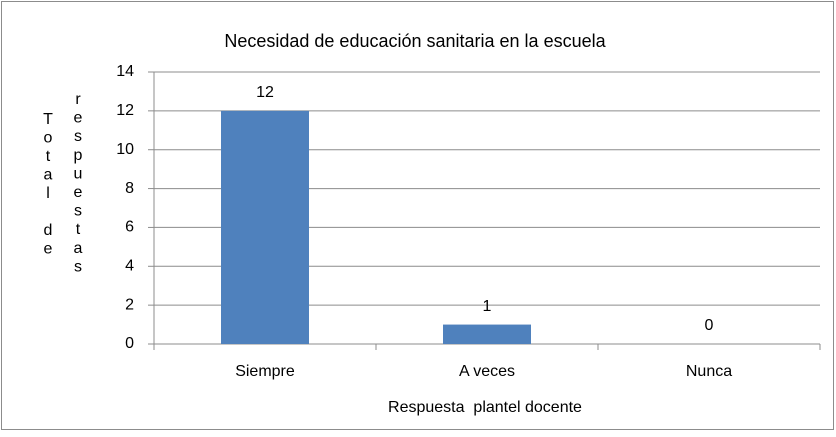 The image size is (836, 437). Describe the element at coordinates (485, 407) in the screenshot. I see `x-axis-label: Respuesta plantel docente` at that location.